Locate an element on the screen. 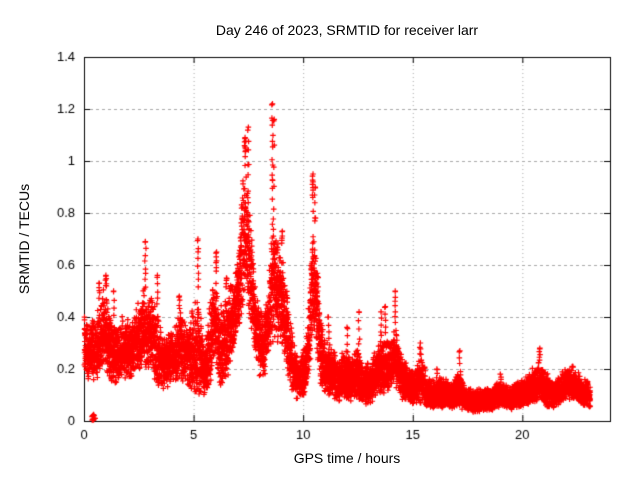 The width and height of the screenshot is (640, 480). y-axis-label: SRMTID / TECUs is located at coordinates (24, 239).